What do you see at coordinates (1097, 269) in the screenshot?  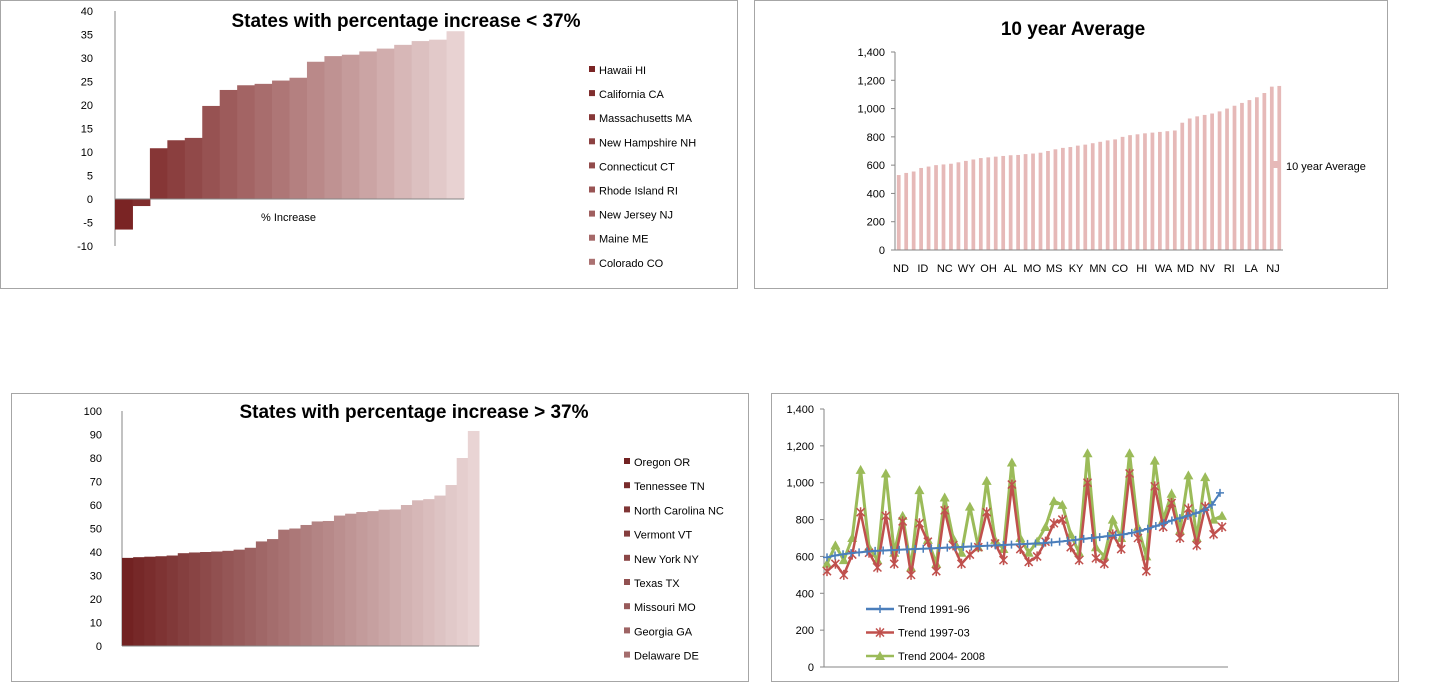 I see `x-tick-label: MN` at bounding box center [1097, 269].